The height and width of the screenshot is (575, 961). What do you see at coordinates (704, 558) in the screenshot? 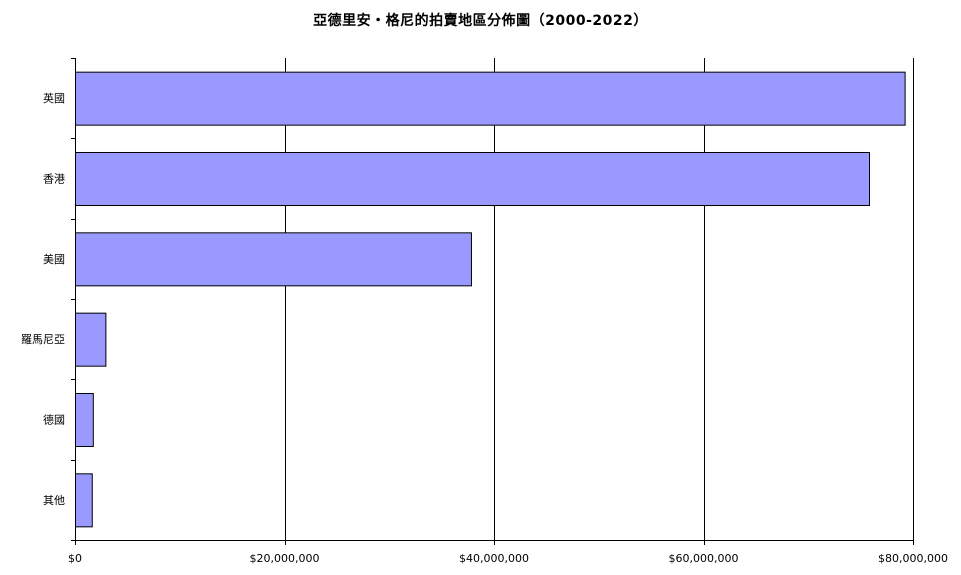
I see `x-tick-label: $60,000,000` at bounding box center [704, 558].